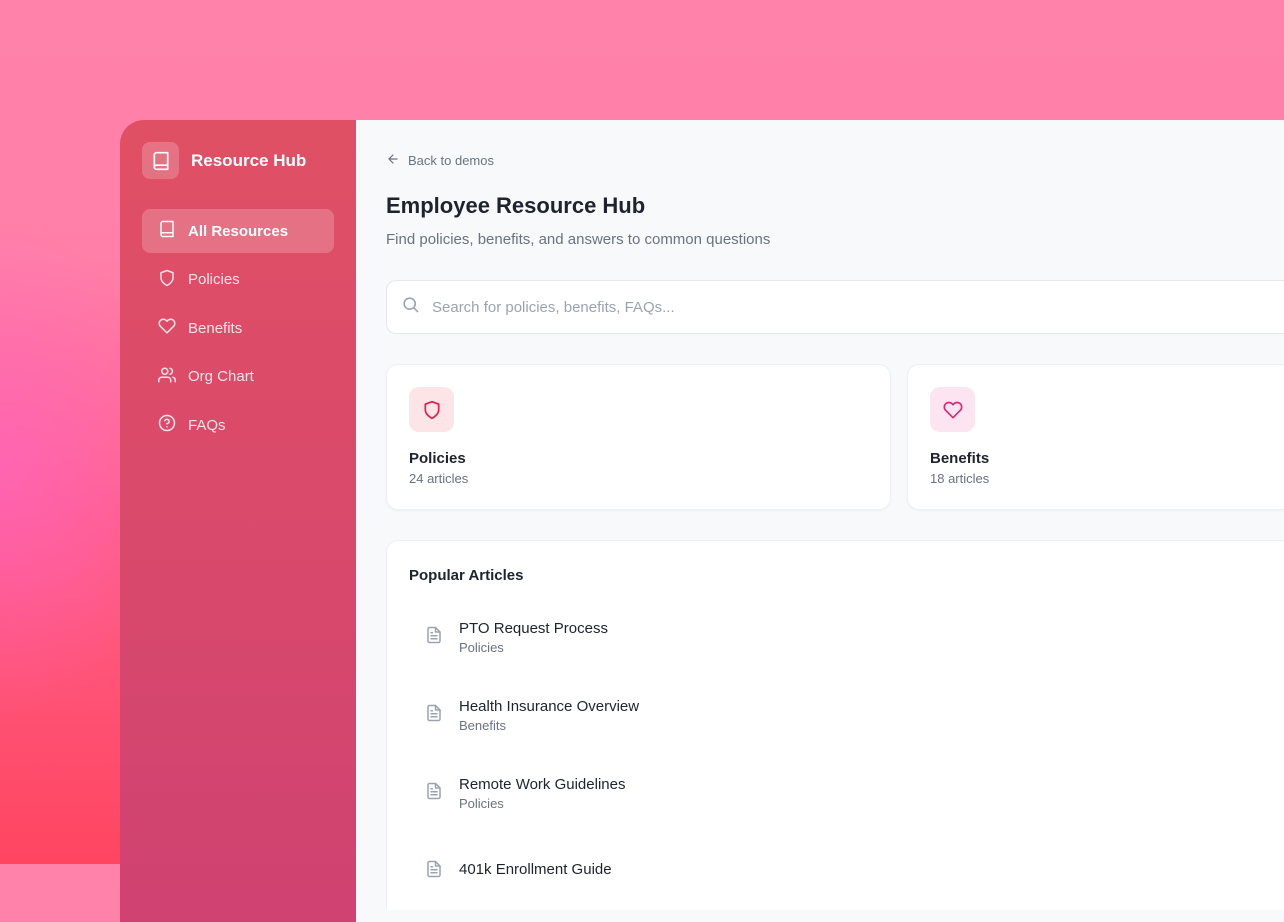 The image size is (1284, 922). What do you see at coordinates (215, 328) in the screenshot?
I see `sidebar-item-label: Benefits` at bounding box center [215, 328].